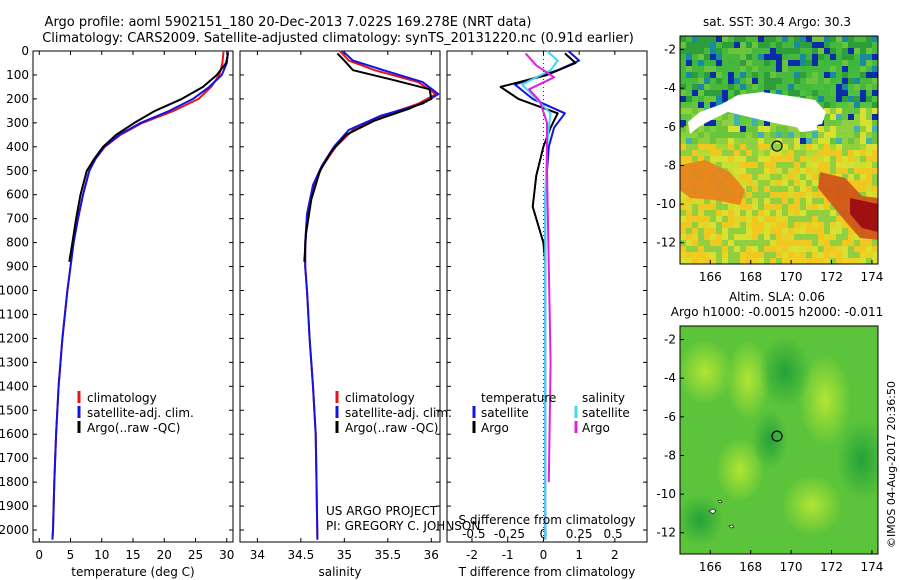 The width and height of the screenshot is (900, 580). What do you see at coordinates (779, 150) in the screenshot?
I see `sst-map-frame` at bounding box center [779, 150].